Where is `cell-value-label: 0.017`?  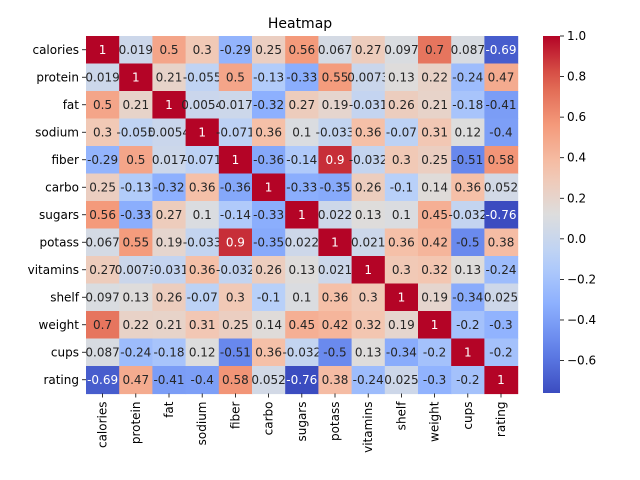
cell-value-label: 0.017 is located at coordinates (169, 160).